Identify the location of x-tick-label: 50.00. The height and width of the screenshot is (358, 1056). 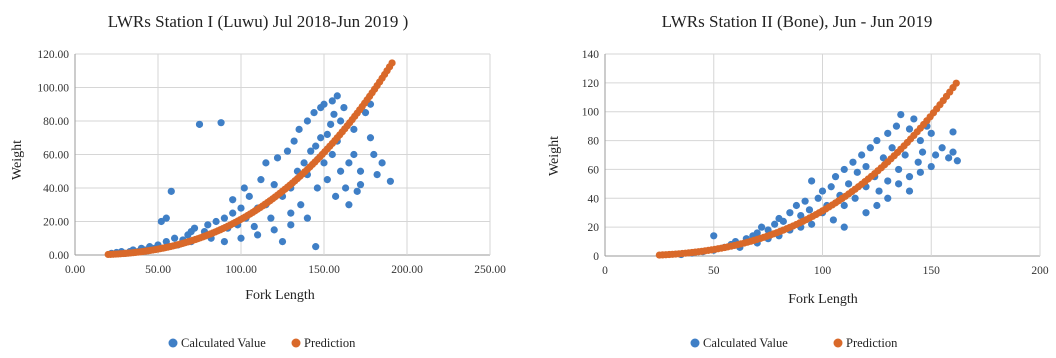
(158, 270).